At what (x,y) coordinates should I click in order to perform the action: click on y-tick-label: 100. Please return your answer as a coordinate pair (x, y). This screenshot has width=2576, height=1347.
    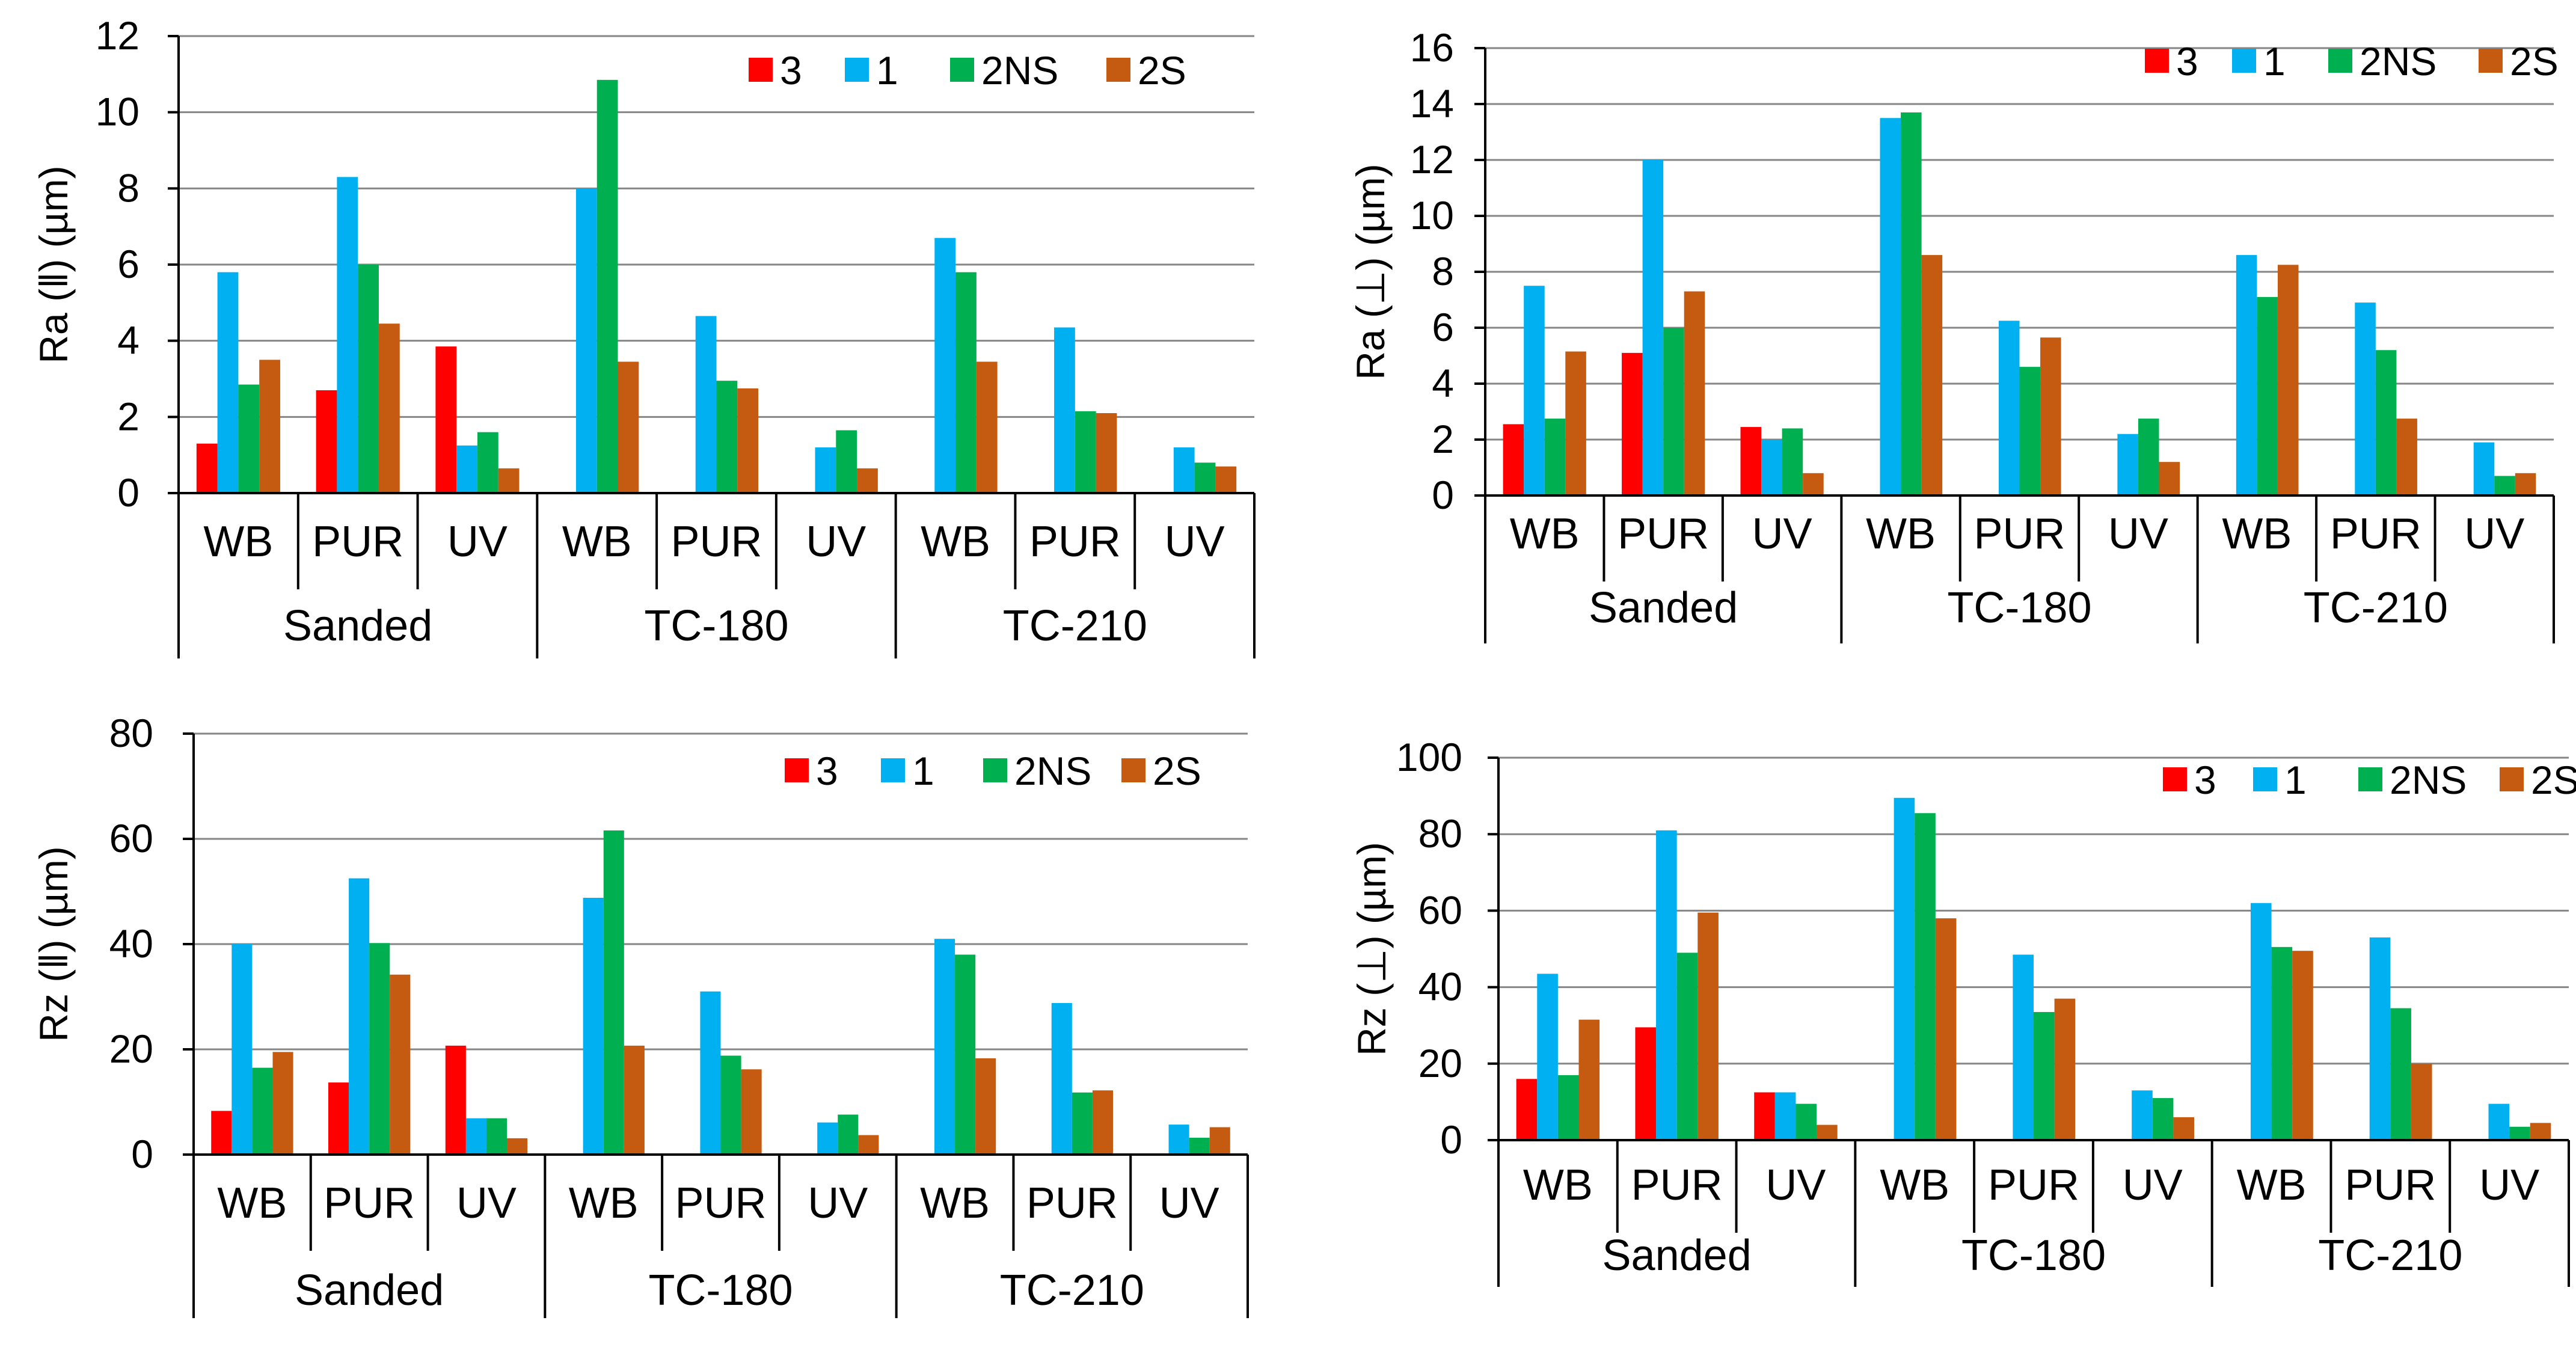
    Looking at the image, I should click on (1429, 757).